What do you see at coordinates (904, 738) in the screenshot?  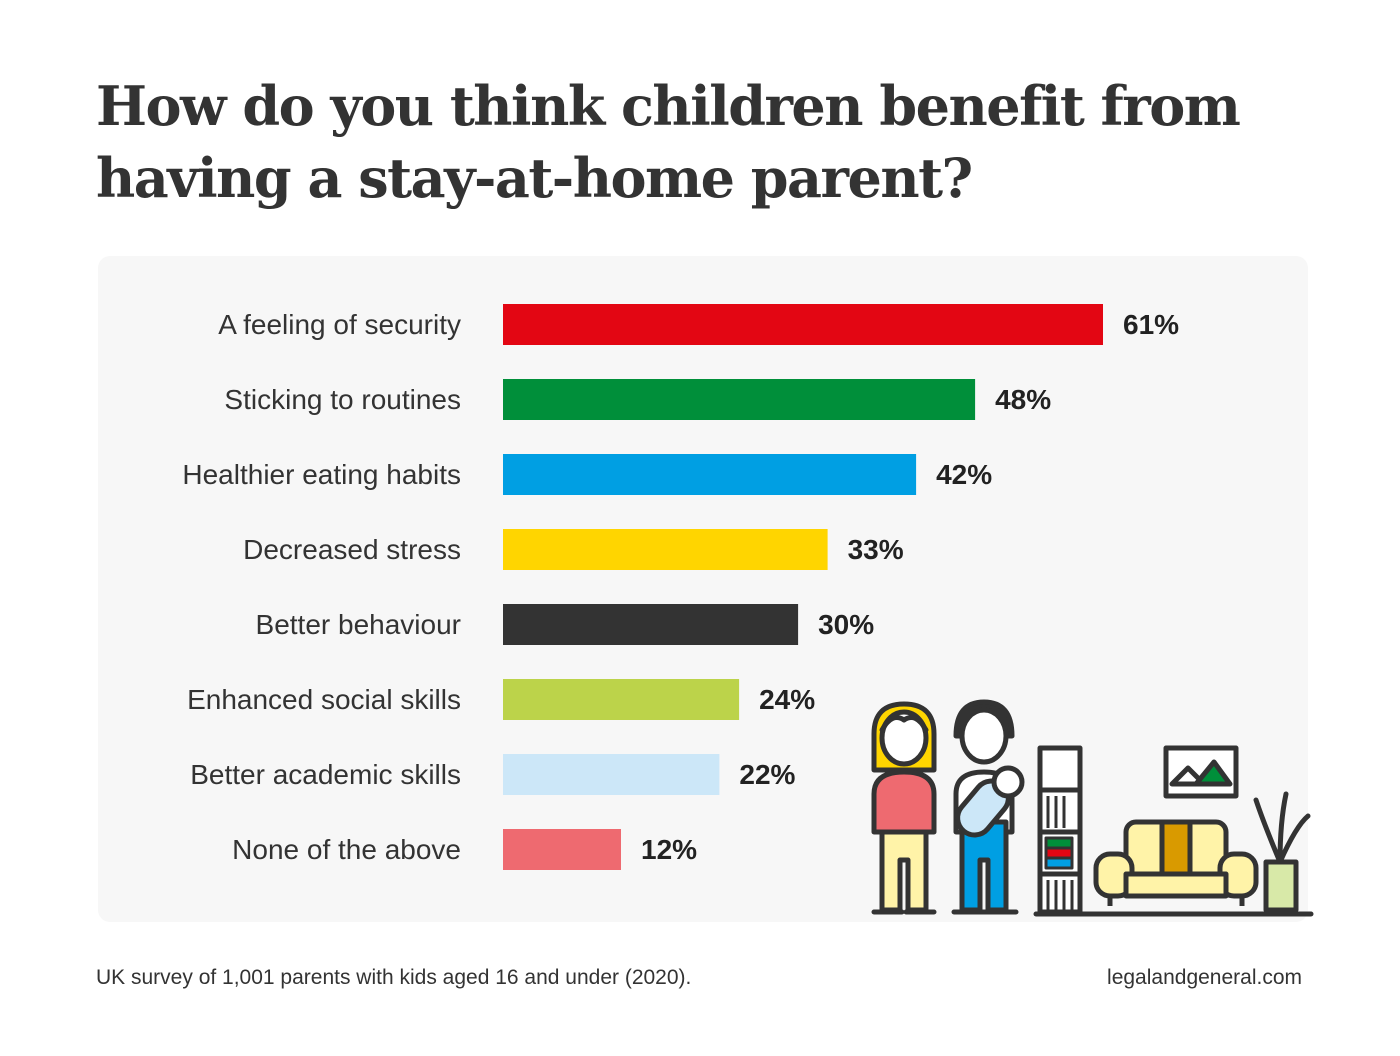 I see `woman-face` at bounding box center [904, 738].